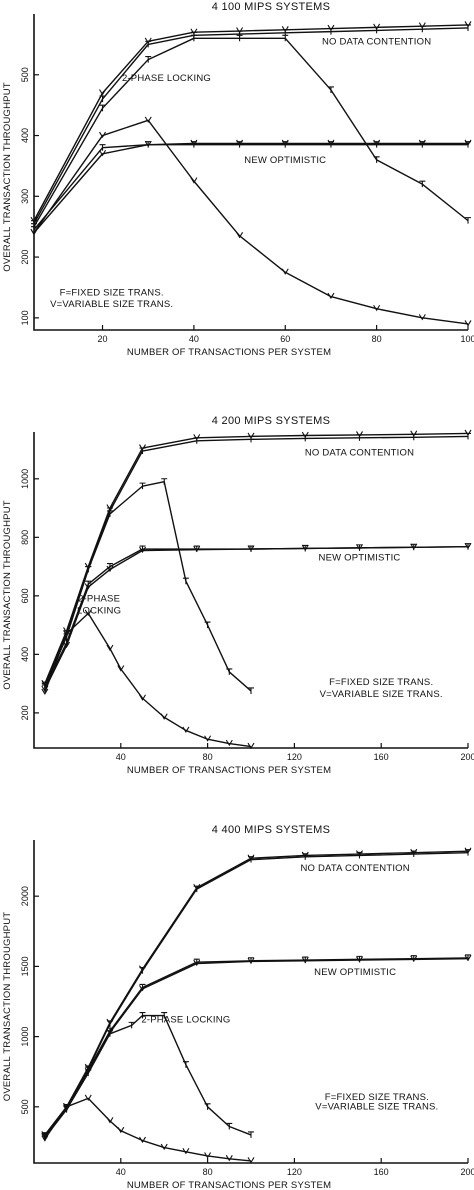  Describe the element at coordinates (376, 41) in the screenshot. I see `chart-annotation: NO DATA CONTENTION` at that location.